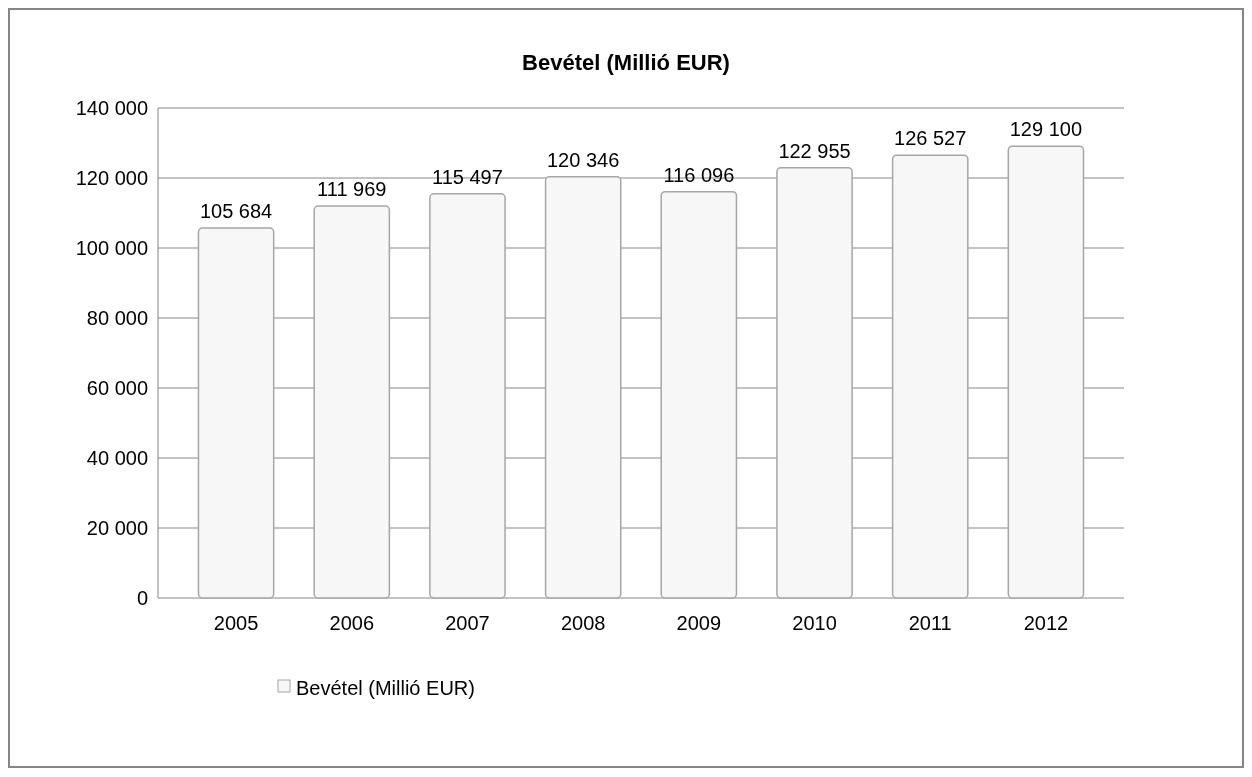 This screenshot has height=777, width=1252. Describe the element at coordinates (699, 174) in the screenshot. I see `data-label: 116 096` at that location.